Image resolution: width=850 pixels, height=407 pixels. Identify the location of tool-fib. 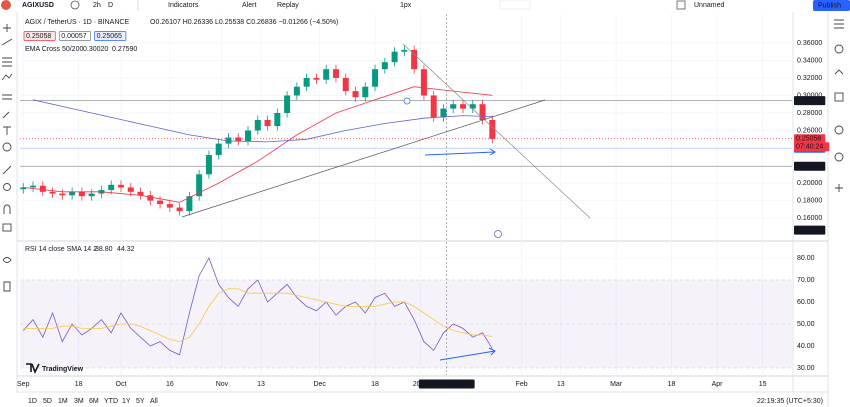
(7, 62).